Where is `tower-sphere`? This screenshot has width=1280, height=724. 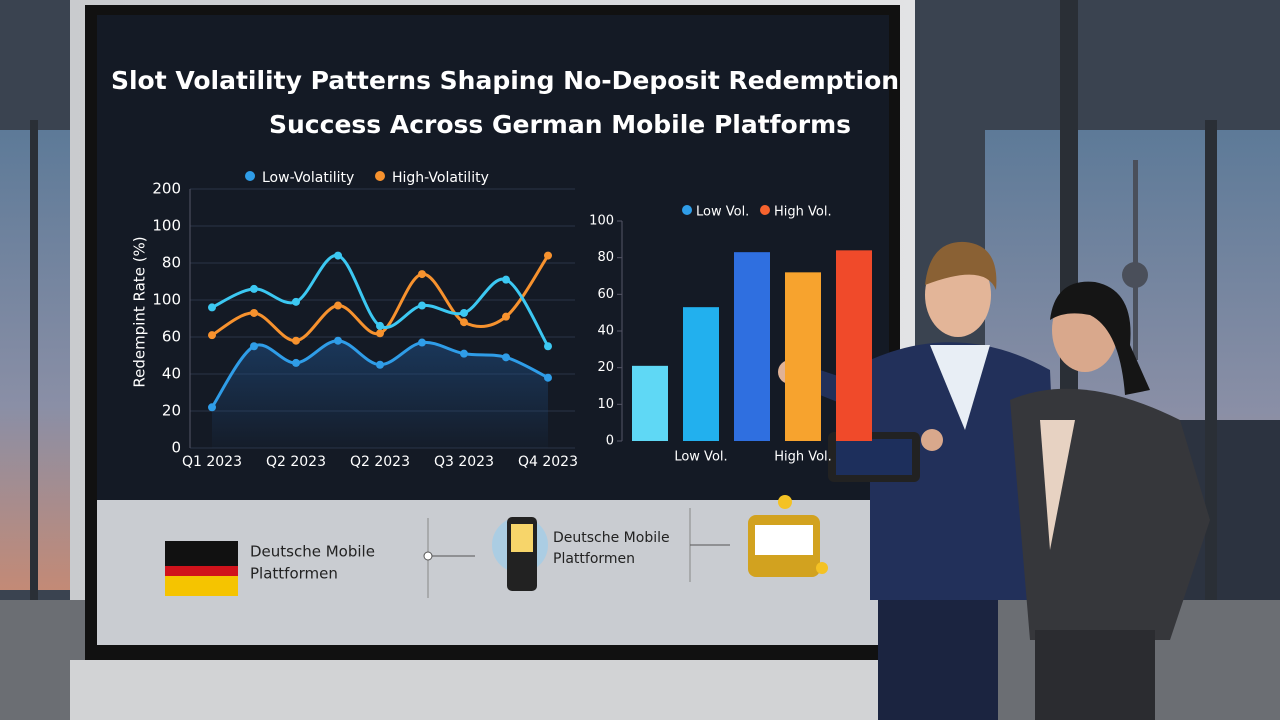
tower-sphere is located at coordinates (1135, 275).